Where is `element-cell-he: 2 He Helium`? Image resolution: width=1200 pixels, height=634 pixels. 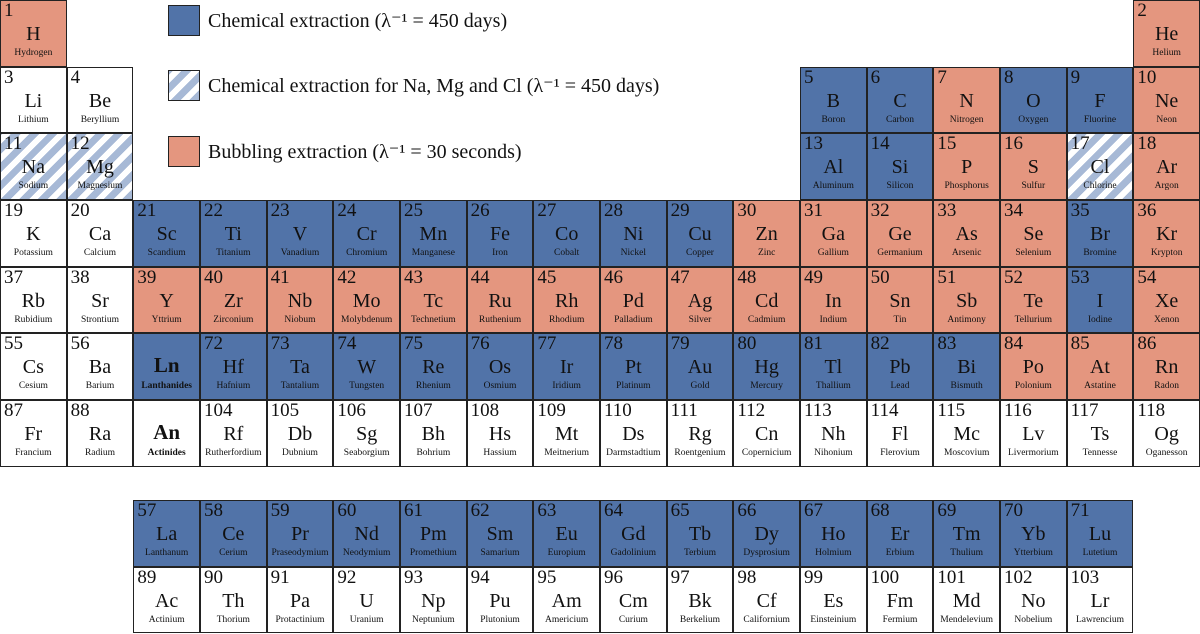 element-cell-he: 2 He Helium is located at coordinates (1166, 33).